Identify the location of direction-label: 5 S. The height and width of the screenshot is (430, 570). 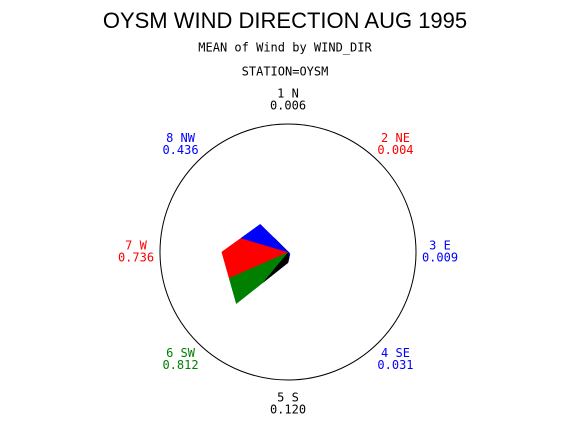
(288, 398).